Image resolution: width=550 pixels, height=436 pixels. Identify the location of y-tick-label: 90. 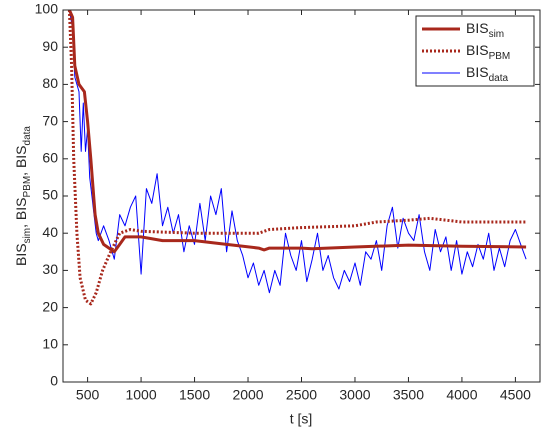
(50, 46).